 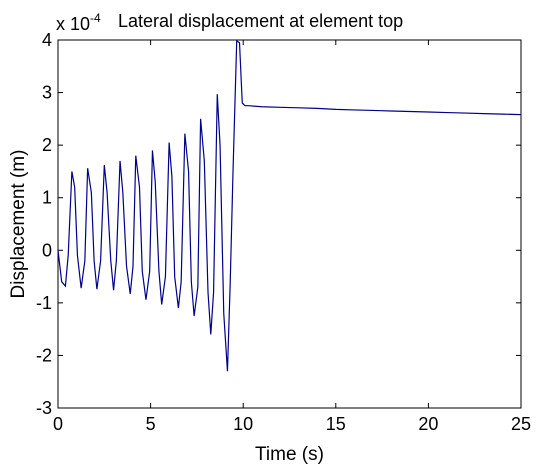 I want to click on x-tick-label: 20, so click(x=428, y=424).